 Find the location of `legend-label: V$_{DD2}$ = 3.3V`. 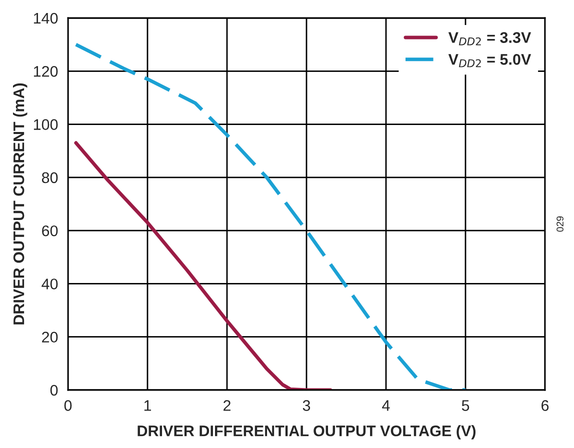

legend-label: V$_{DD2}$ = 3.3V is located at coordinates (490, 39).